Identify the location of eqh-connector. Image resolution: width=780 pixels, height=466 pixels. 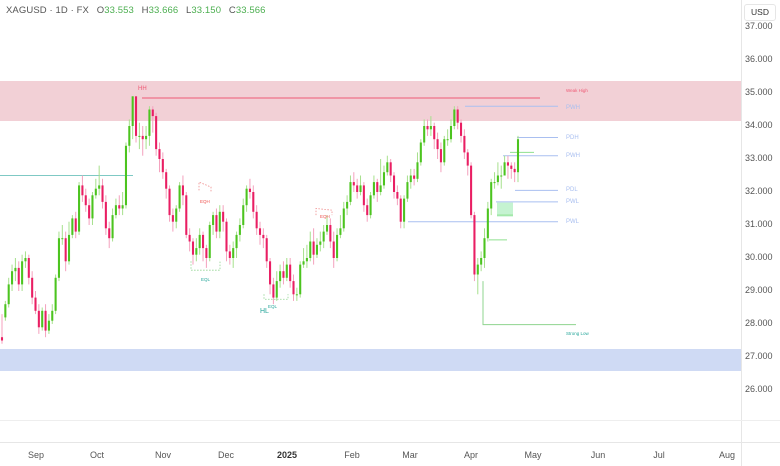
(205, 186).